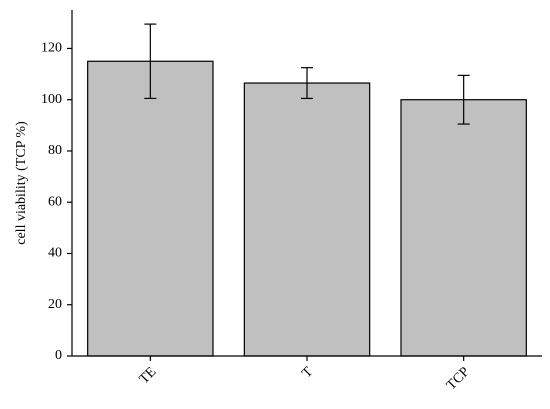 The image size is (550, 409). I want to click on y-tick-label: 60, so click(55, 201).